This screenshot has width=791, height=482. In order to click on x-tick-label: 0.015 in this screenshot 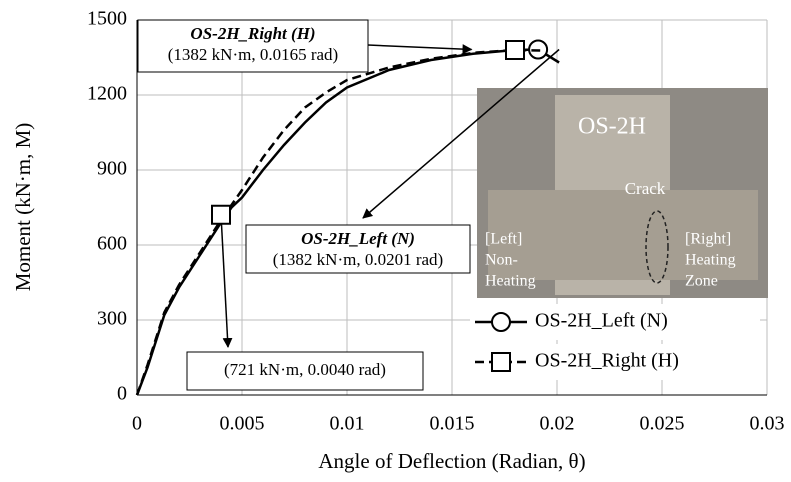, I will do `click(452, 424)`.